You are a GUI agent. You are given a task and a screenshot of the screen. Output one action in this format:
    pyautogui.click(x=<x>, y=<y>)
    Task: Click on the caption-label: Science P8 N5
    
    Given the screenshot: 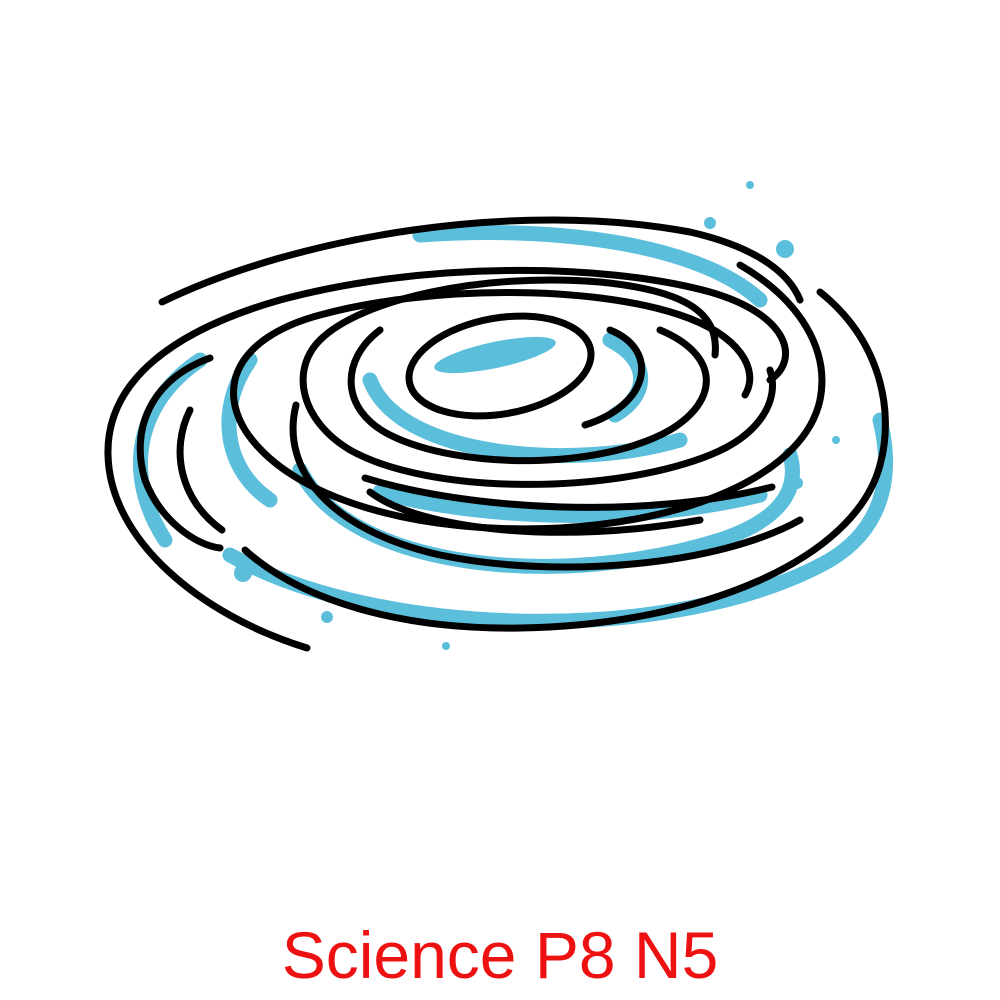 What is the action you would take?
    pyautogui.click(x=500, y=955)
    